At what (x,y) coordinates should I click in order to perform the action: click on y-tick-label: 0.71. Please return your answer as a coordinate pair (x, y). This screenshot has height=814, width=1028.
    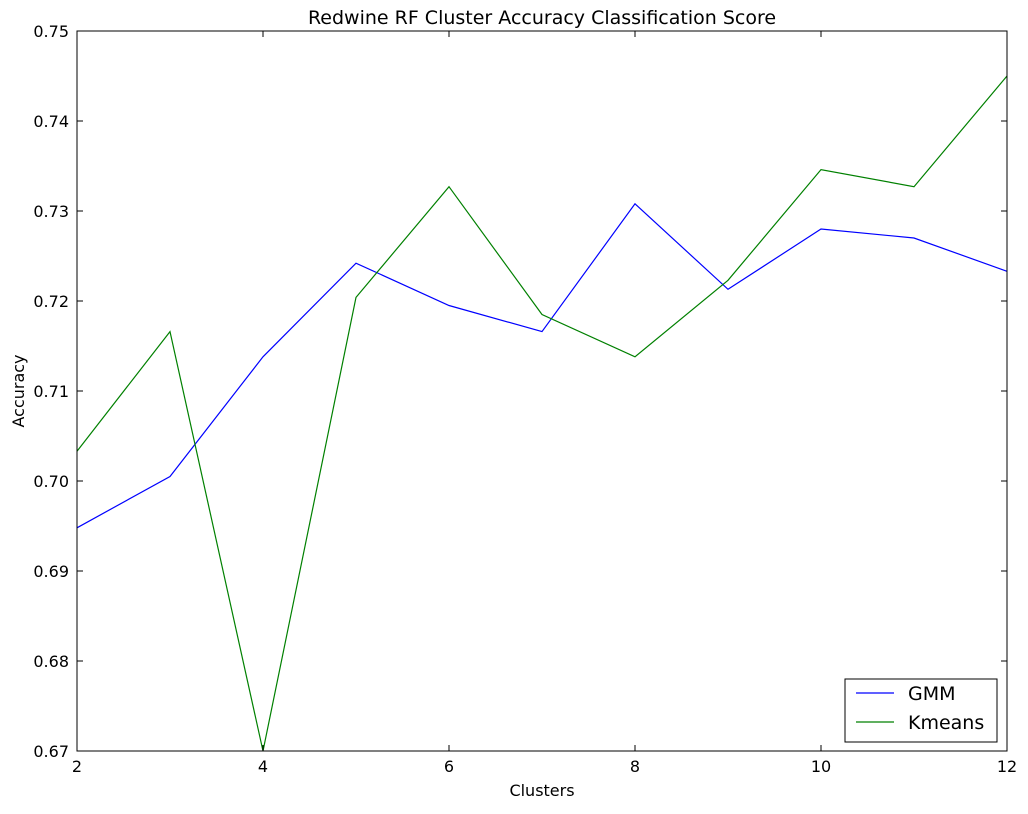
    Looking at the image, I should click on (51, 391).